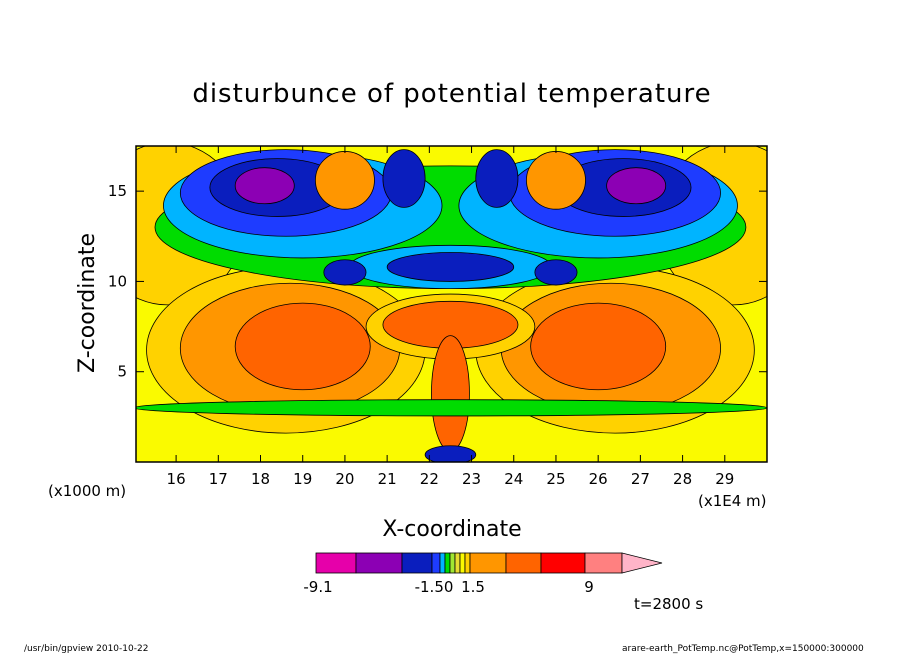  Describe the element at coordinates (260, 479) in the screenshot. I see `x-tick-label: 18` at that location.